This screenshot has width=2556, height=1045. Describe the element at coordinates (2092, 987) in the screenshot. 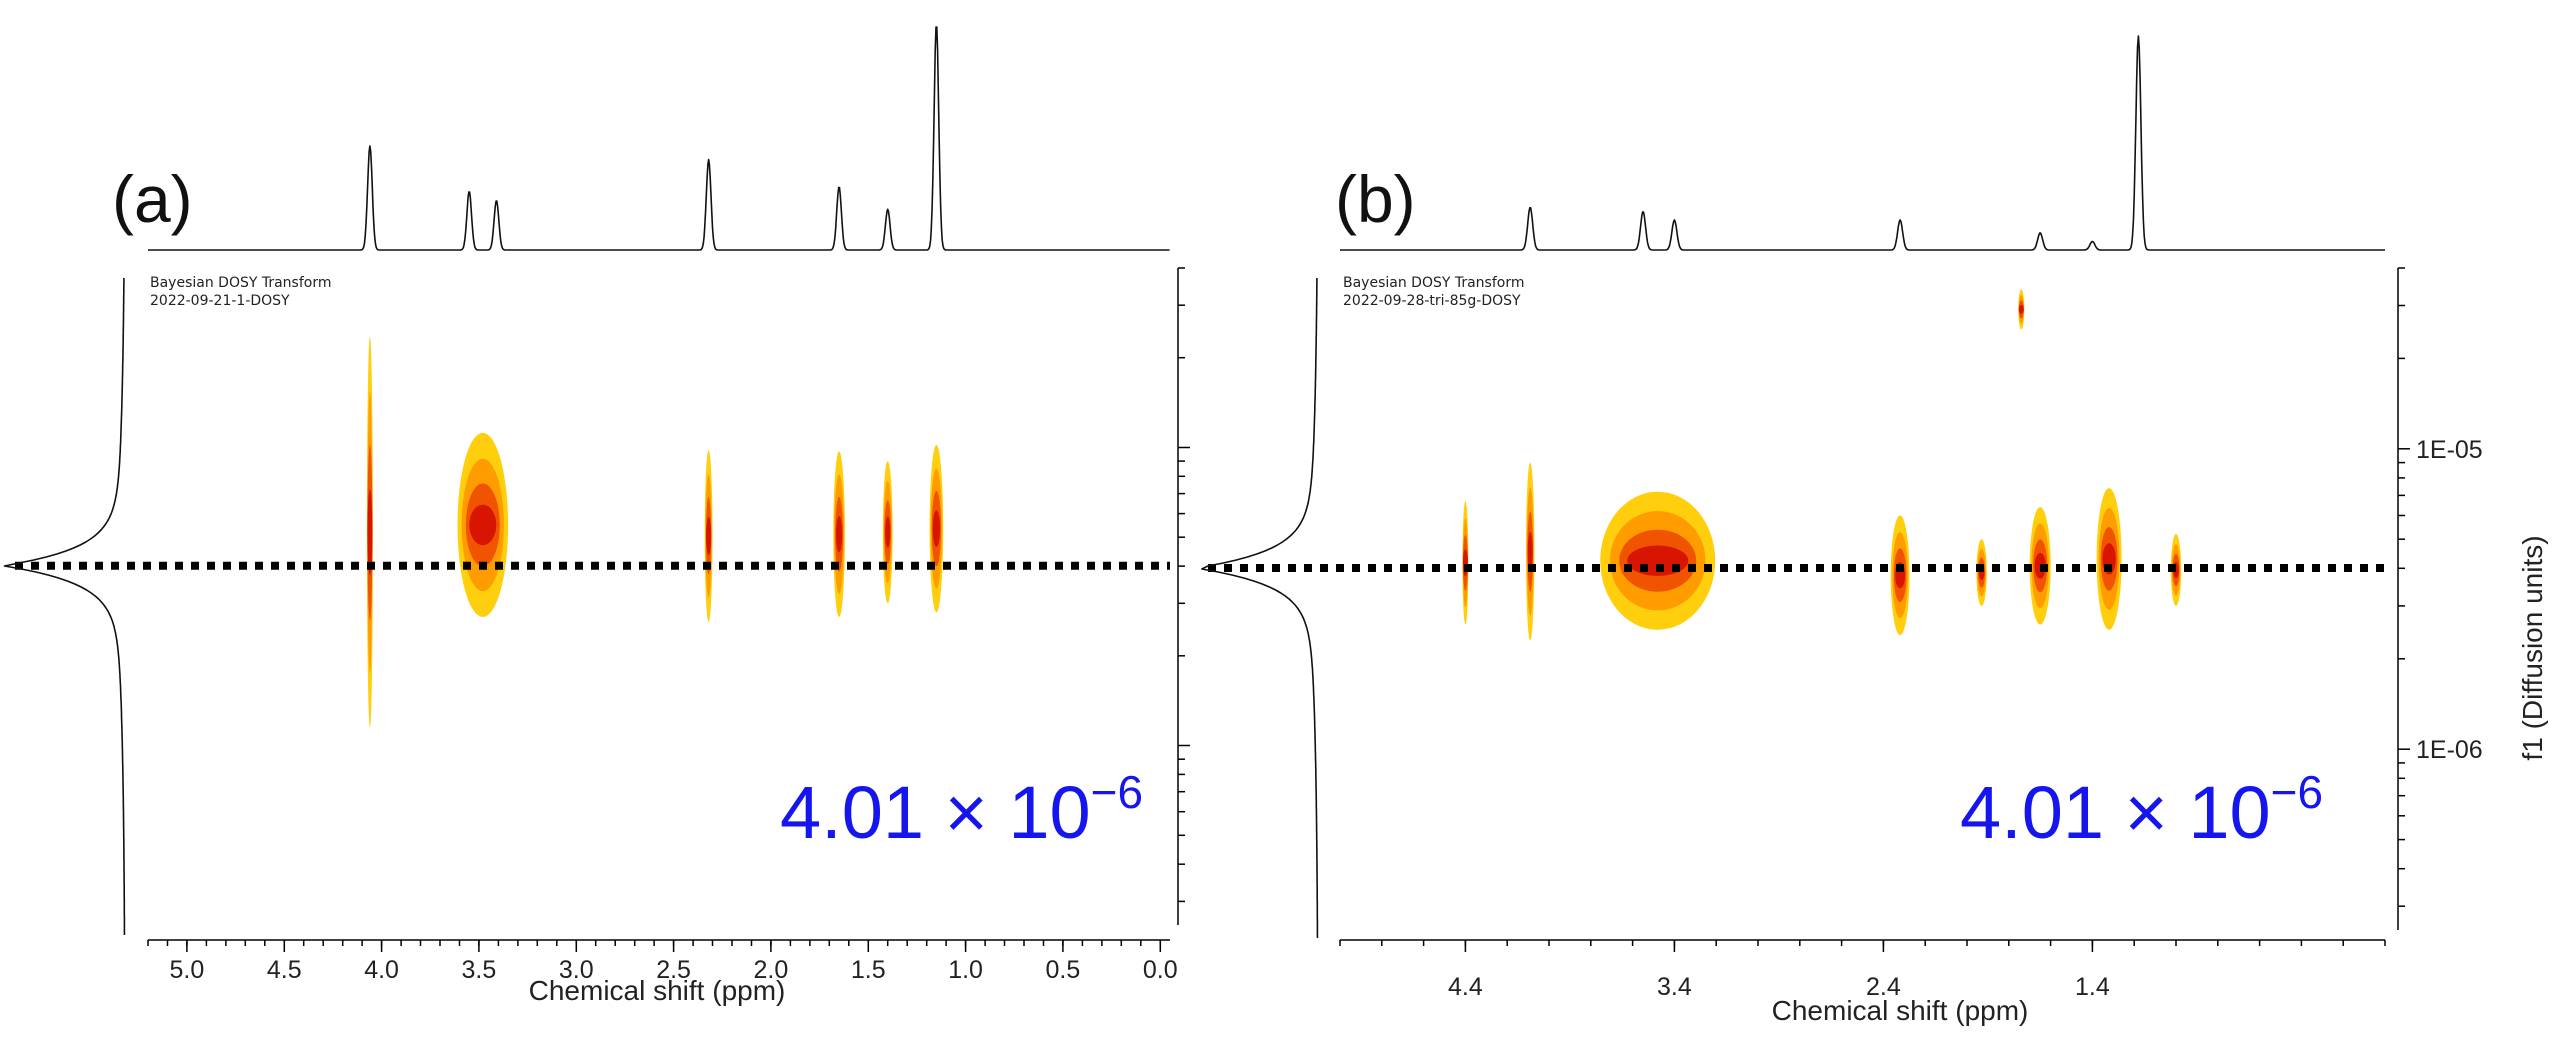

I see `x-tick-label: 1.4` at that location.